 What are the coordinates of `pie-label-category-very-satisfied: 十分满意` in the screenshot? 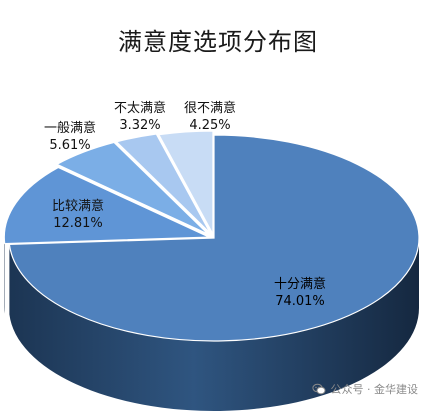 It's located at (300, 284).